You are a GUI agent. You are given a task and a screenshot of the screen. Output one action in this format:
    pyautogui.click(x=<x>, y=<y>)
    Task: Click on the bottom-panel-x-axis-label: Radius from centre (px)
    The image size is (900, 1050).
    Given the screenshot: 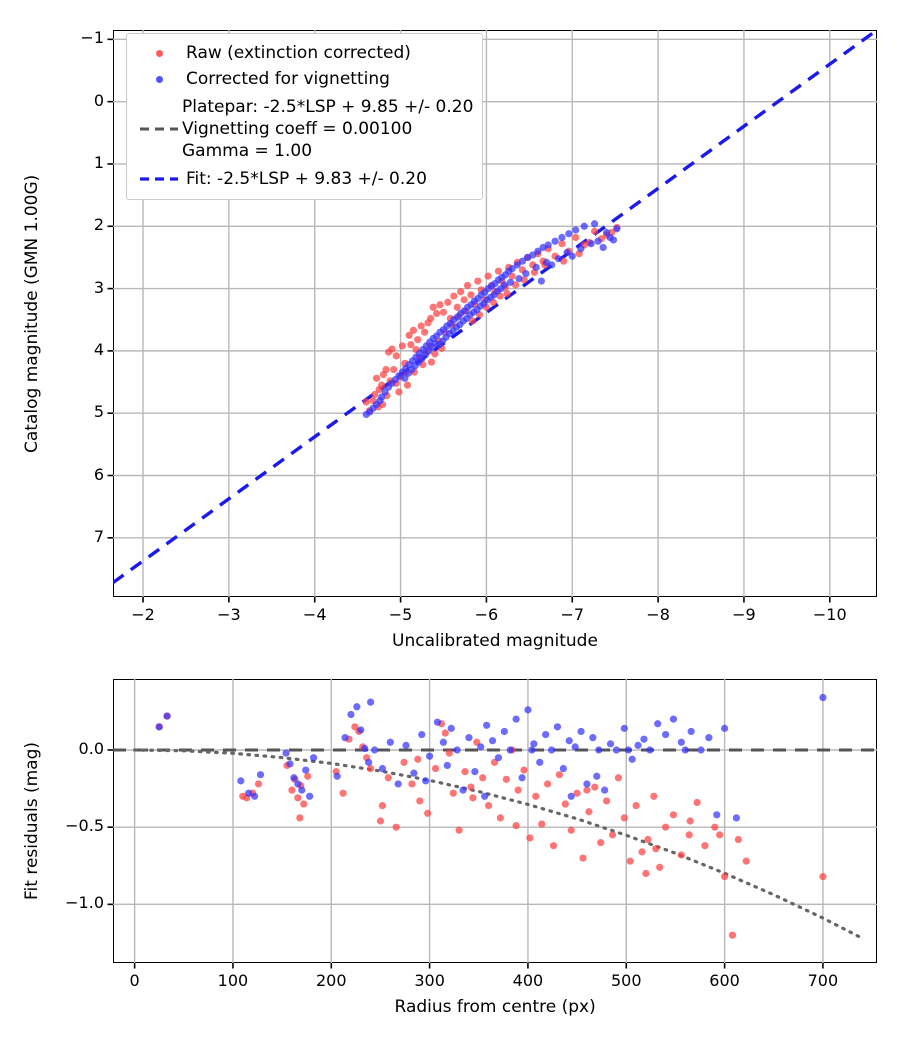 What is the action you would take?
    pyautogui.click(x=495, y=1007)
    